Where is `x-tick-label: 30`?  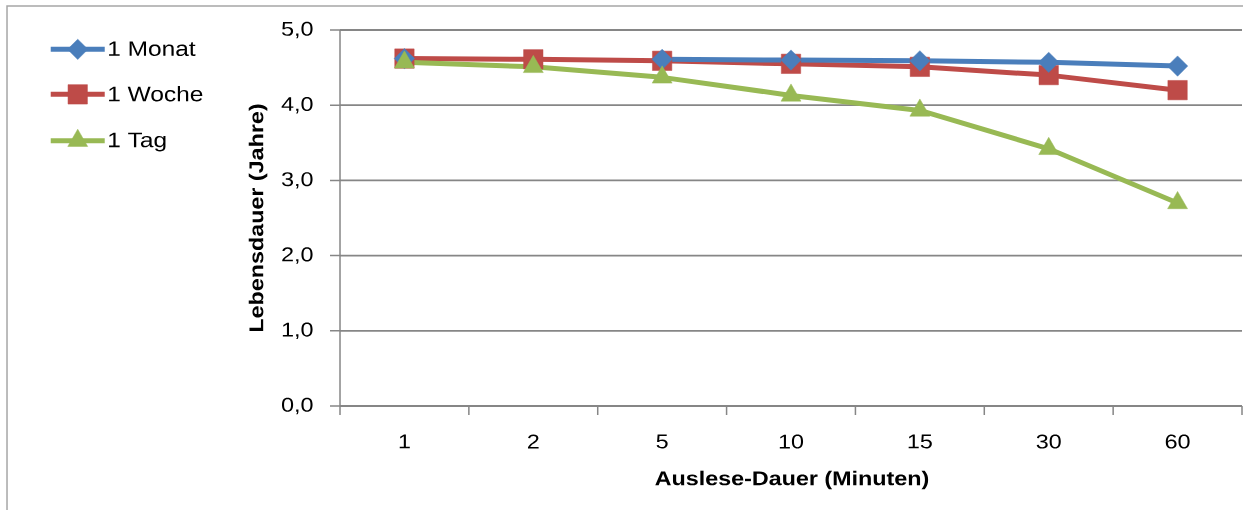
x-tick-label: 30 is located at coordinates (1048, 441).